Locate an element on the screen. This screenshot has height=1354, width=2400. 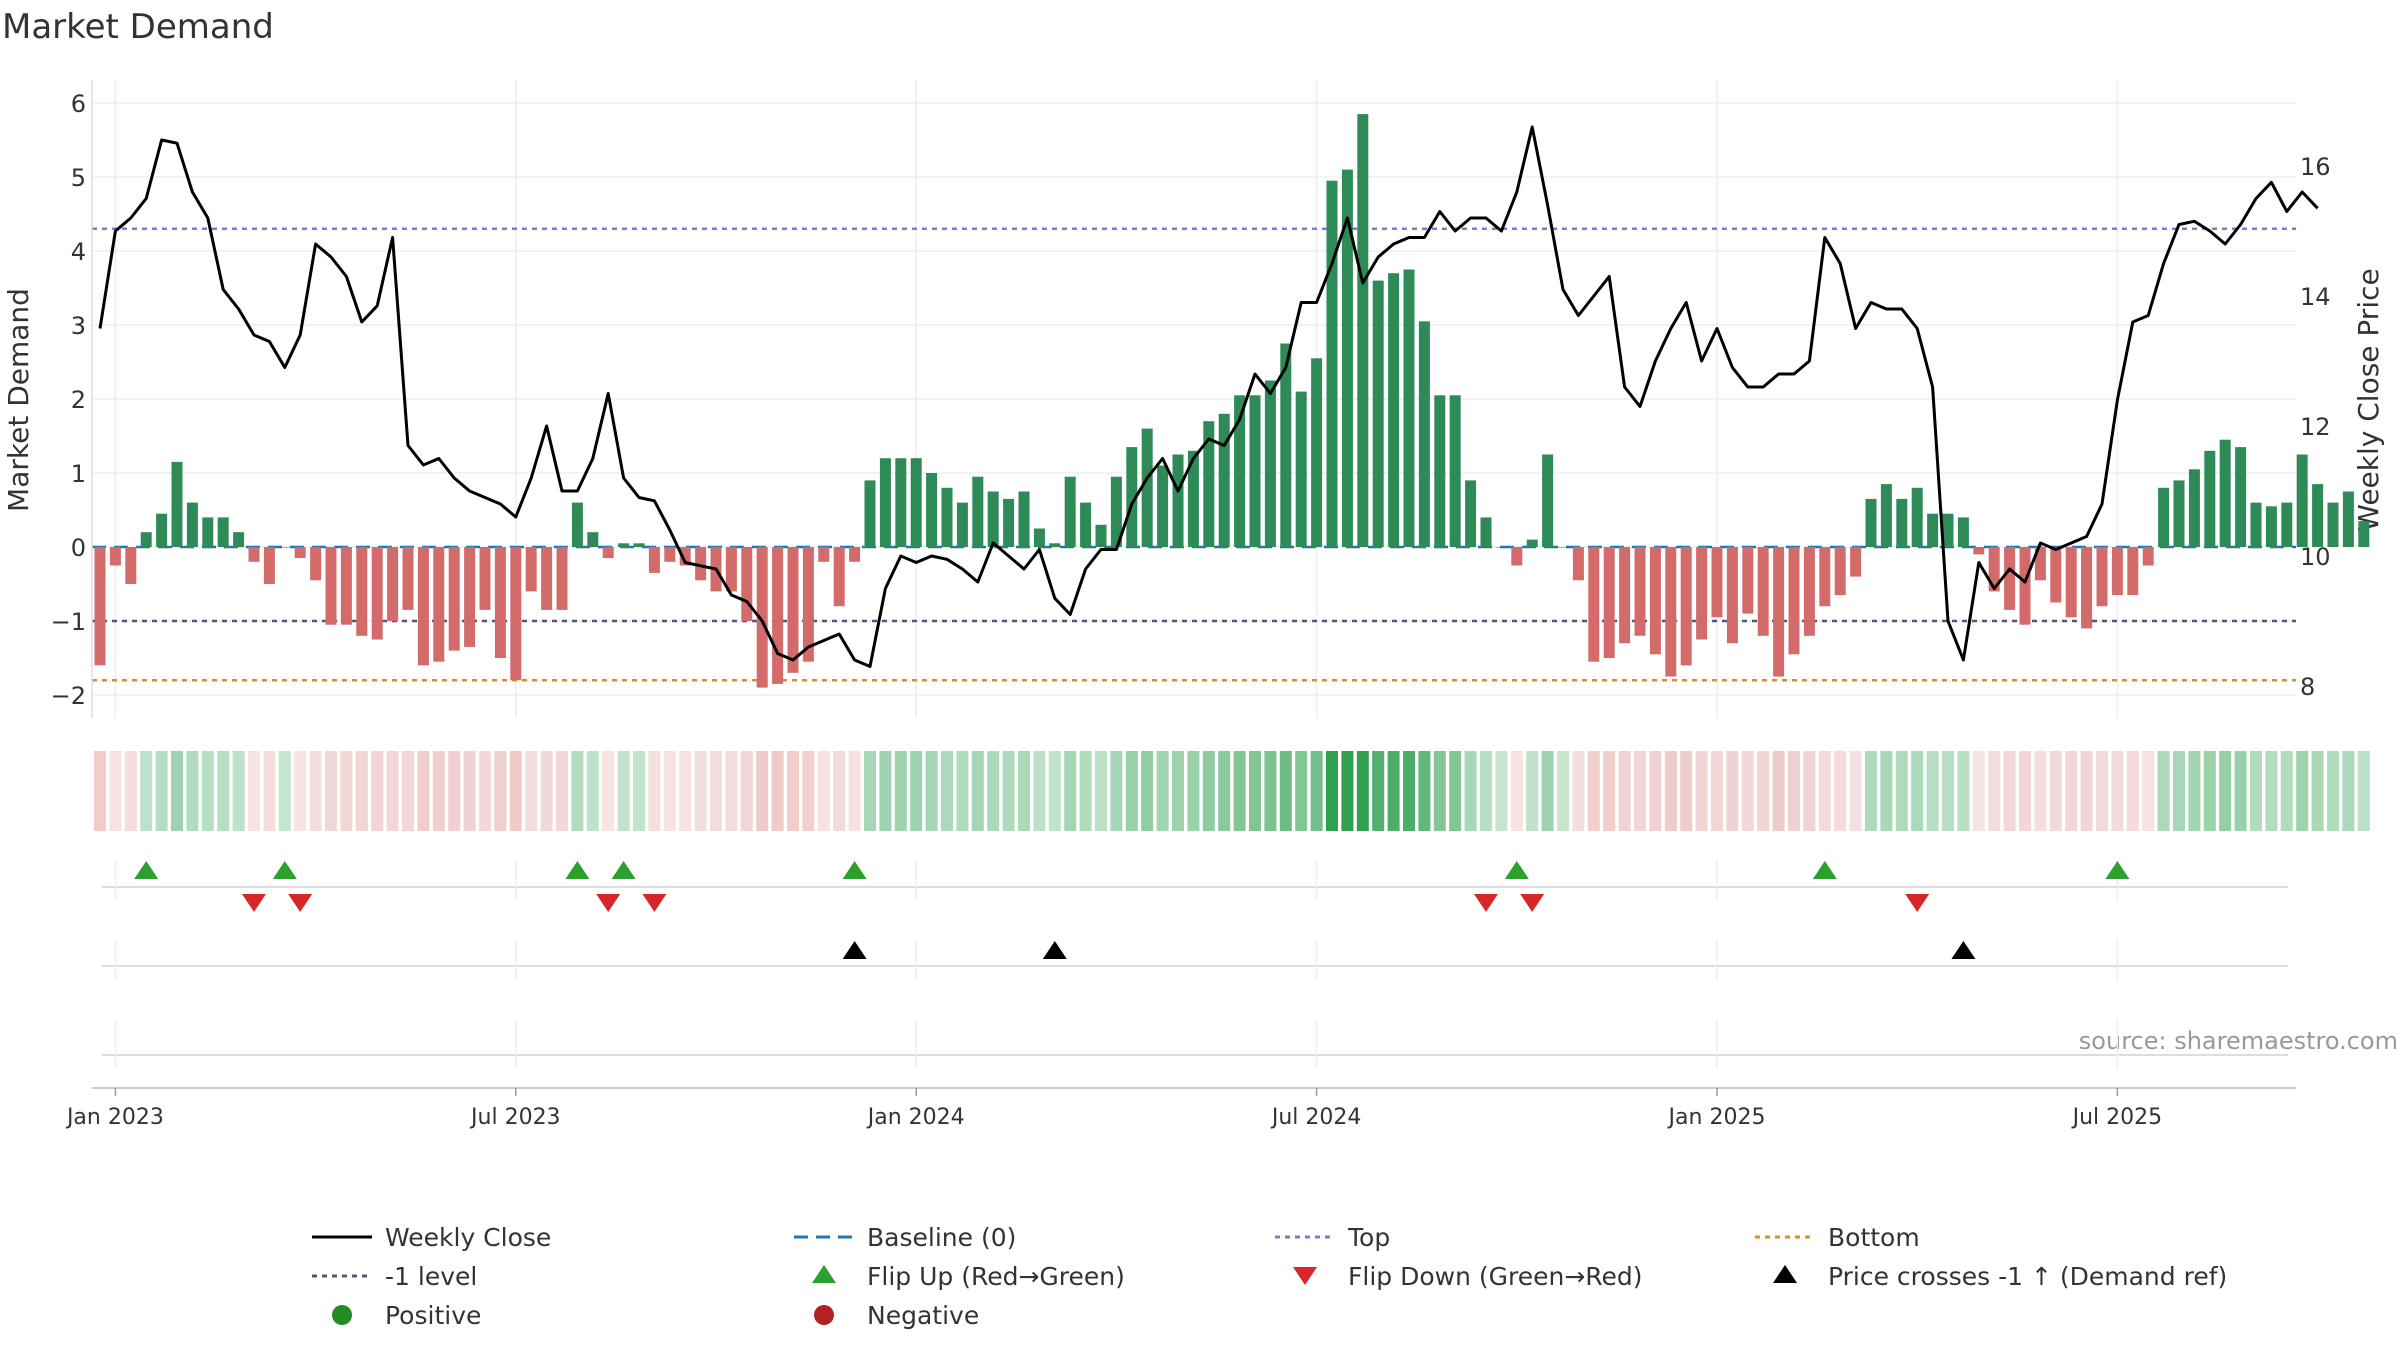
y2-tick-label: 16 is located at coordinates (2315, 167).